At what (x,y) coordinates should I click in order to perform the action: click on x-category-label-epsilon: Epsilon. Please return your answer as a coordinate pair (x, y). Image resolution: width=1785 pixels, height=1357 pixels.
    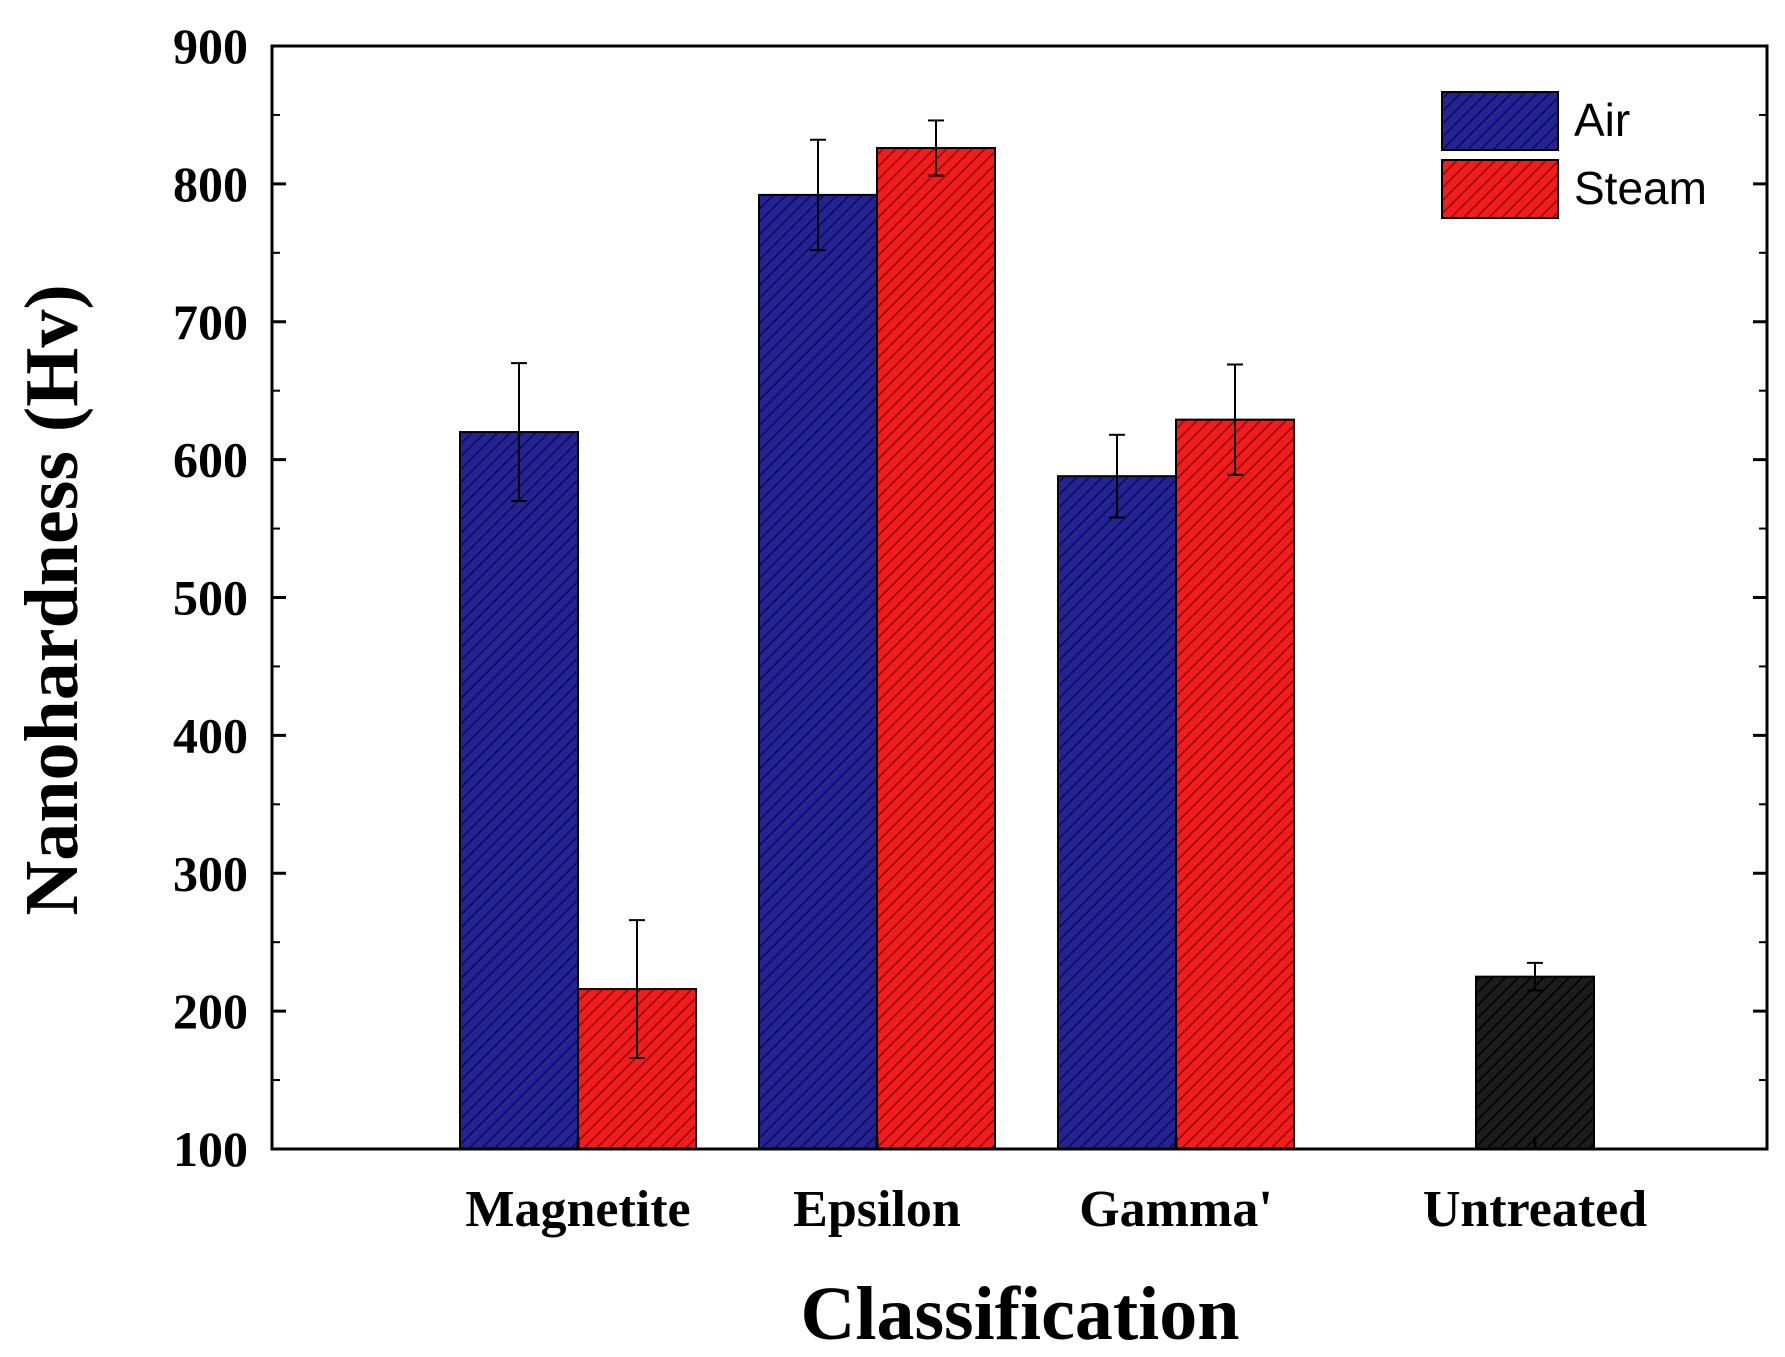
    Looking at the image, I should click on (877, 1209).